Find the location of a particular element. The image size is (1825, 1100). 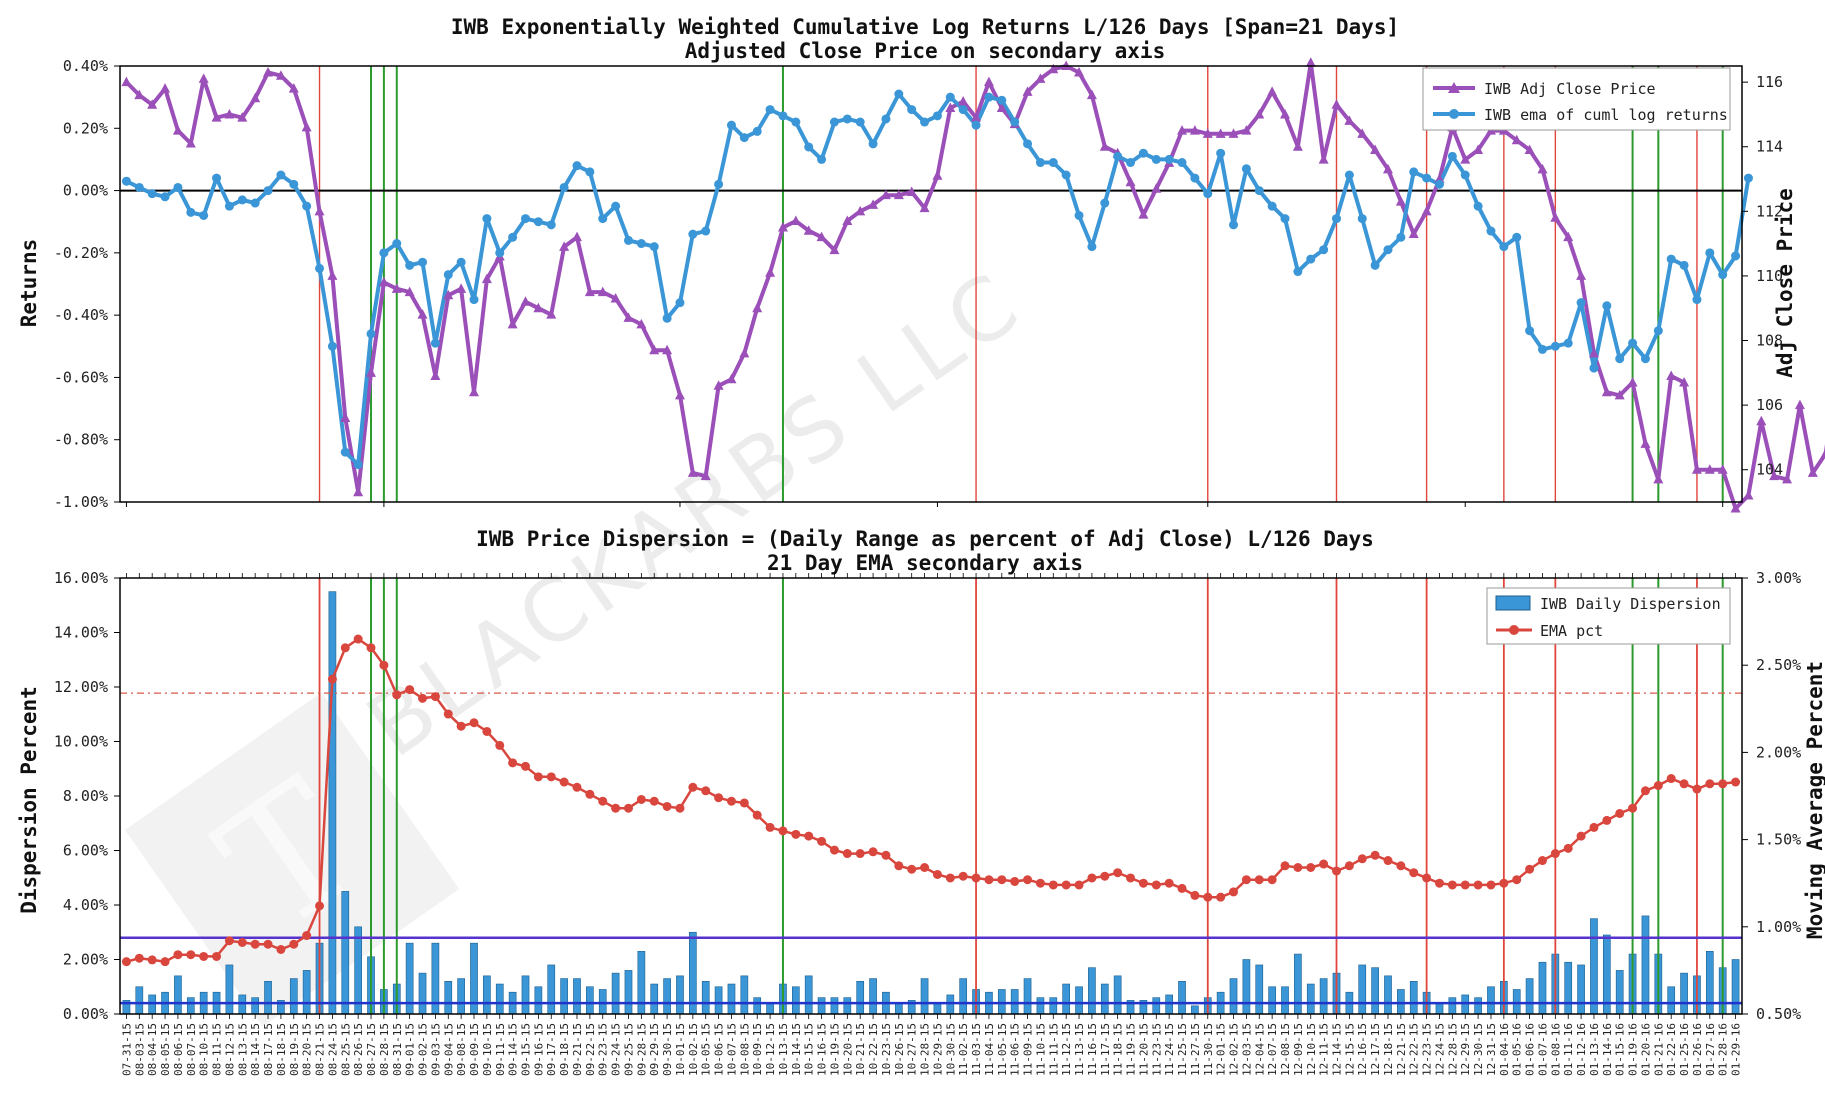

date-tick-label: 09-14-15 is located at coordinates (513, 1049).